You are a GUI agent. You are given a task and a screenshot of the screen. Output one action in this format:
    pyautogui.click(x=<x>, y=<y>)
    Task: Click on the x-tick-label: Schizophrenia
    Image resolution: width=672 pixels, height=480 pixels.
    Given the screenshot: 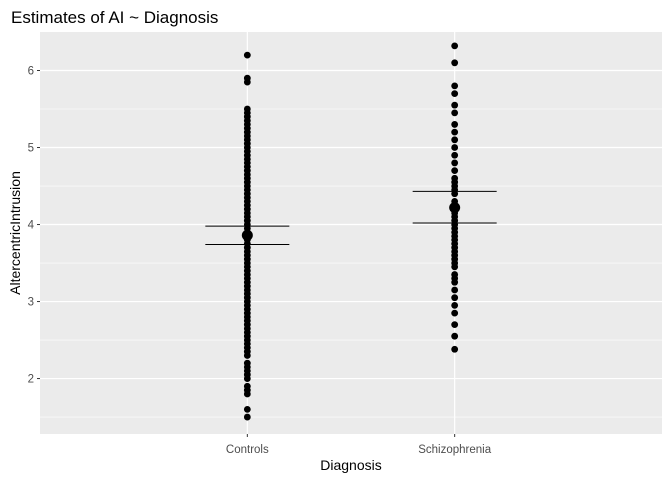 What is the action you would take?
    pyautogui.click(x=454, y=450)
    